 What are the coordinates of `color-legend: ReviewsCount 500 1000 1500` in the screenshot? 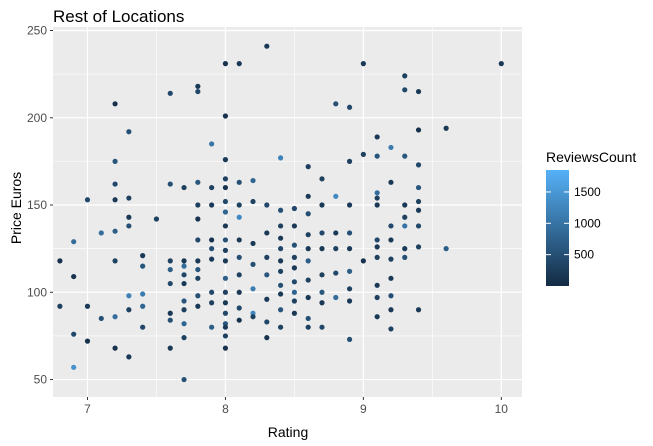 It's located at (591, 217).